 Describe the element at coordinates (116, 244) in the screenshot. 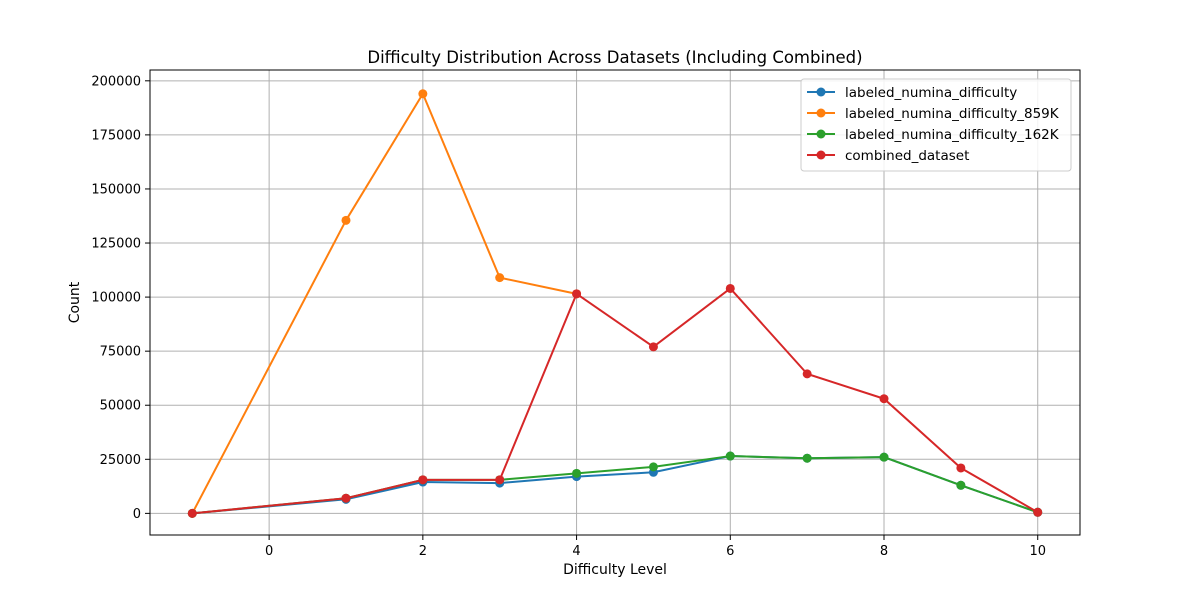

I see `y-tick-label: 125000` at that location.